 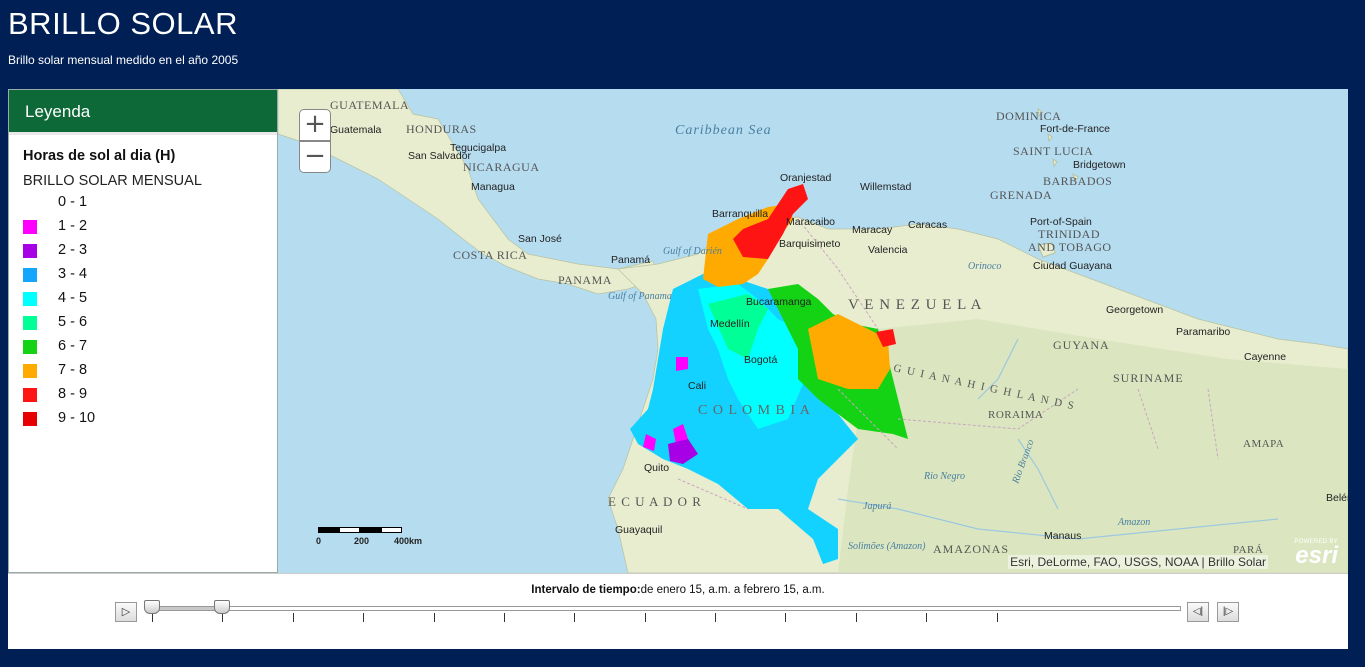 What do you see at coordinates (630, 260) in the screenshot?
I see `city-panama: Panamá` at bounding box center [630, 260].